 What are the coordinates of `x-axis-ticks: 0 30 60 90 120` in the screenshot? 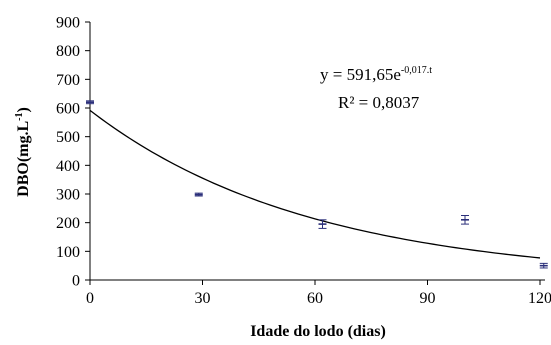 It's located at (318, 293).